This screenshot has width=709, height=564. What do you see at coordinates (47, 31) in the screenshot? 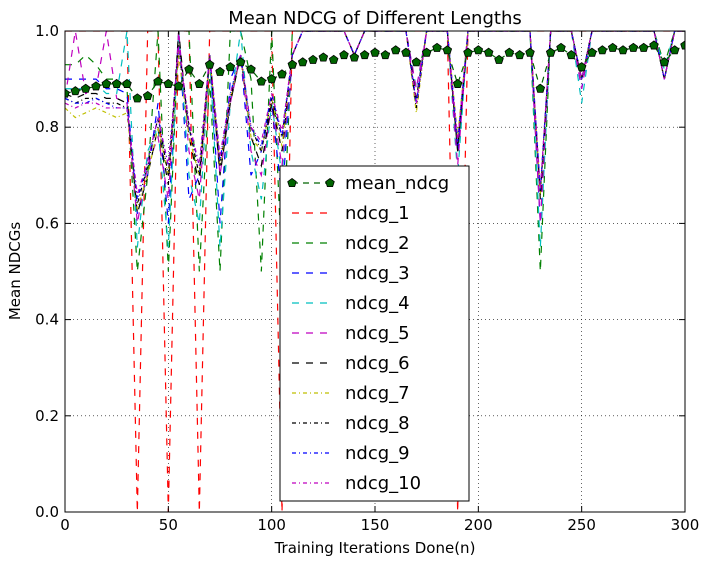
I see `y-tick-label: 1.0` at bounding box center [47, 31].